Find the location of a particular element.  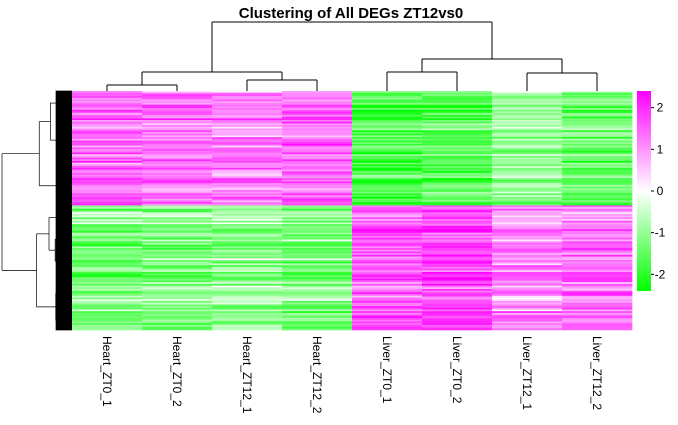

column-label: Heart_ZT0_1 is located at coordinates (107, 371).